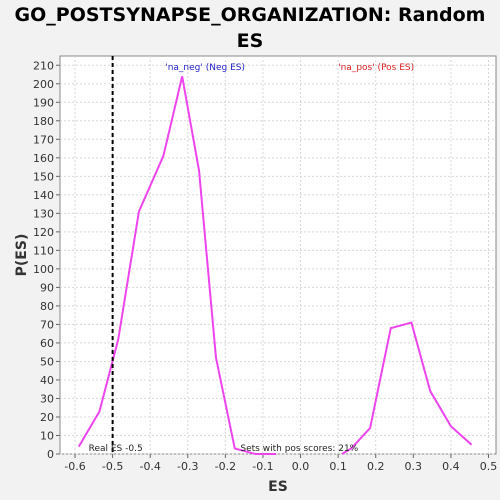  What do you see at coordinates (43, 121) in the screenshot?
I see `y-tick-label: 180` at bounding box center [43, 121].